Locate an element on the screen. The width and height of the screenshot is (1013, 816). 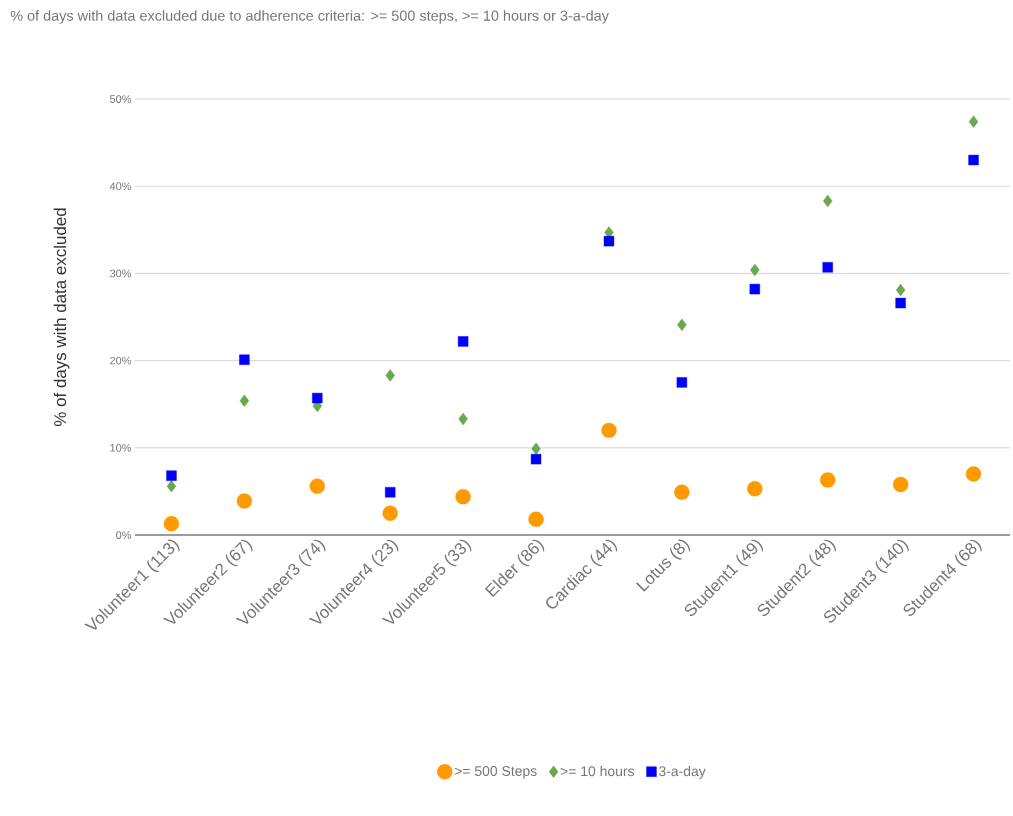
y-tick-label: 30% is located at coordinates (120, 273).